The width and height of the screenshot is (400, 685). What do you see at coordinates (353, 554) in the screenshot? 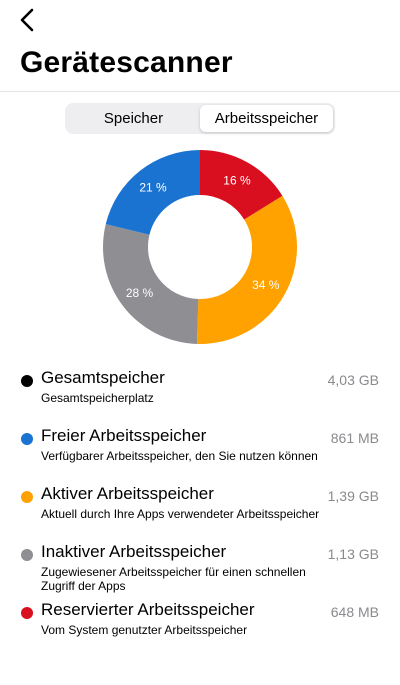
I see `legend-value: 1,13 GB` at bounding box center [353, 554].